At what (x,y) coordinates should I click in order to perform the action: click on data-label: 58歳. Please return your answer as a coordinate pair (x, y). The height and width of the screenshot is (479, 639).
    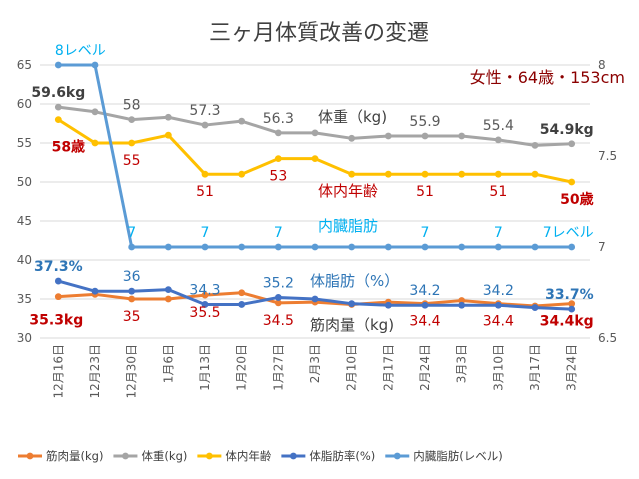
    Looking at the image, I should click on (68, 147).